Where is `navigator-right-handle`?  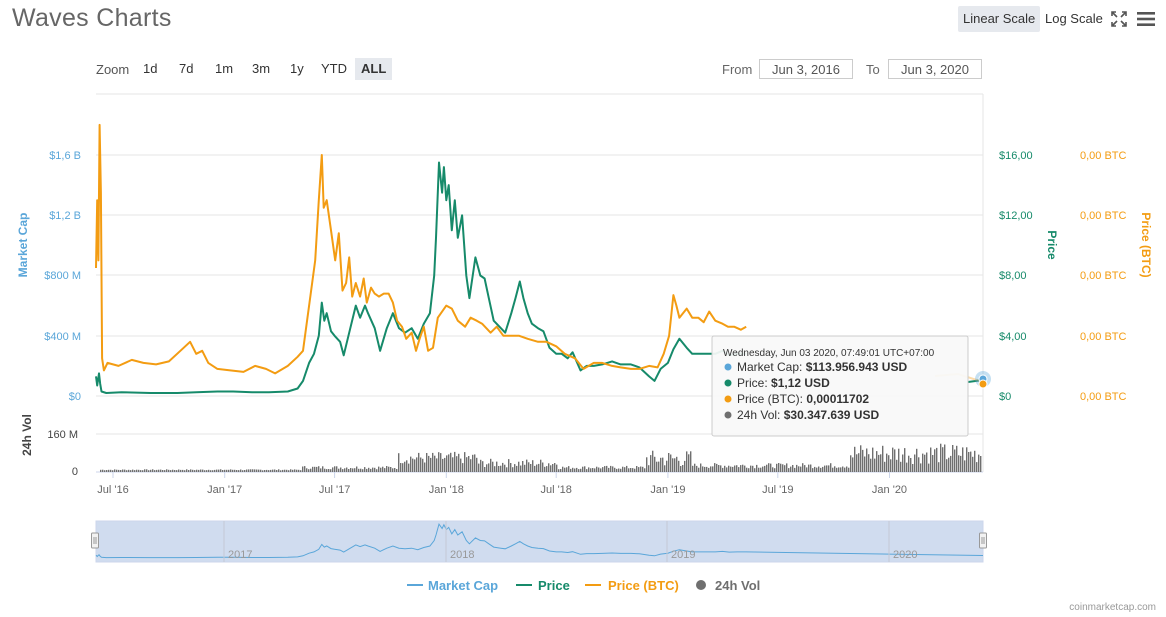 navigator-right-handle is located at coordinates (983, 540).